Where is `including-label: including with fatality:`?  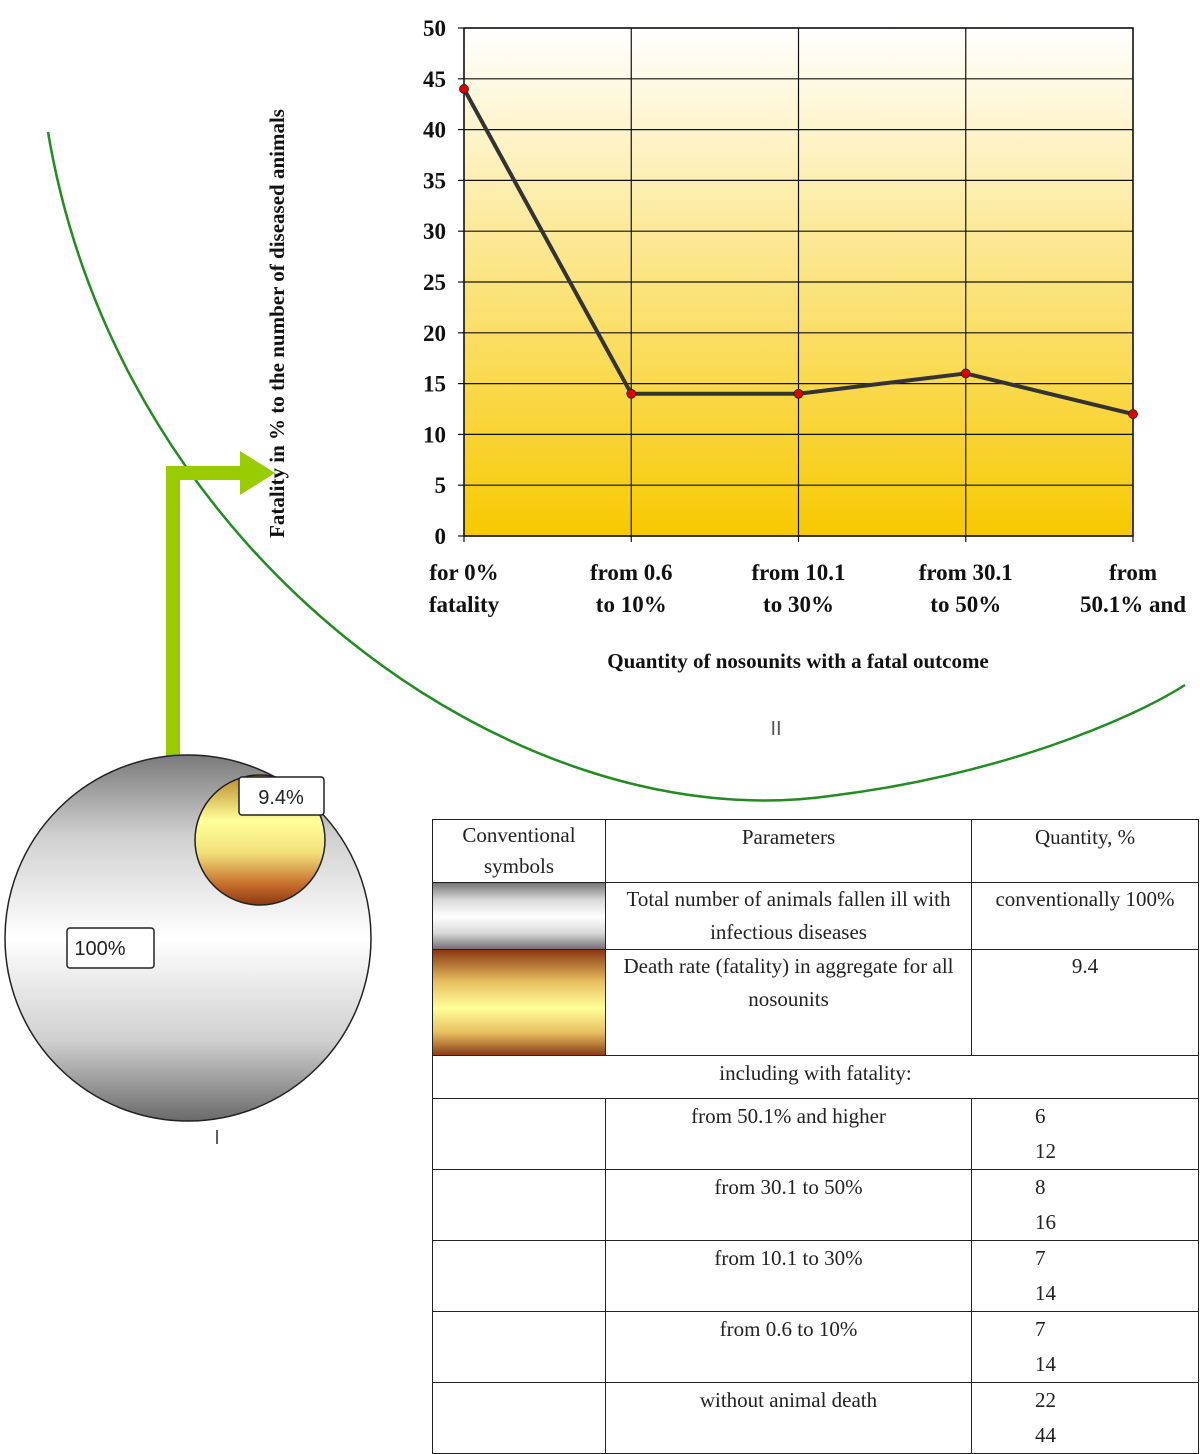 including-label: including with fatality: is located at coordinates (815, 1077).